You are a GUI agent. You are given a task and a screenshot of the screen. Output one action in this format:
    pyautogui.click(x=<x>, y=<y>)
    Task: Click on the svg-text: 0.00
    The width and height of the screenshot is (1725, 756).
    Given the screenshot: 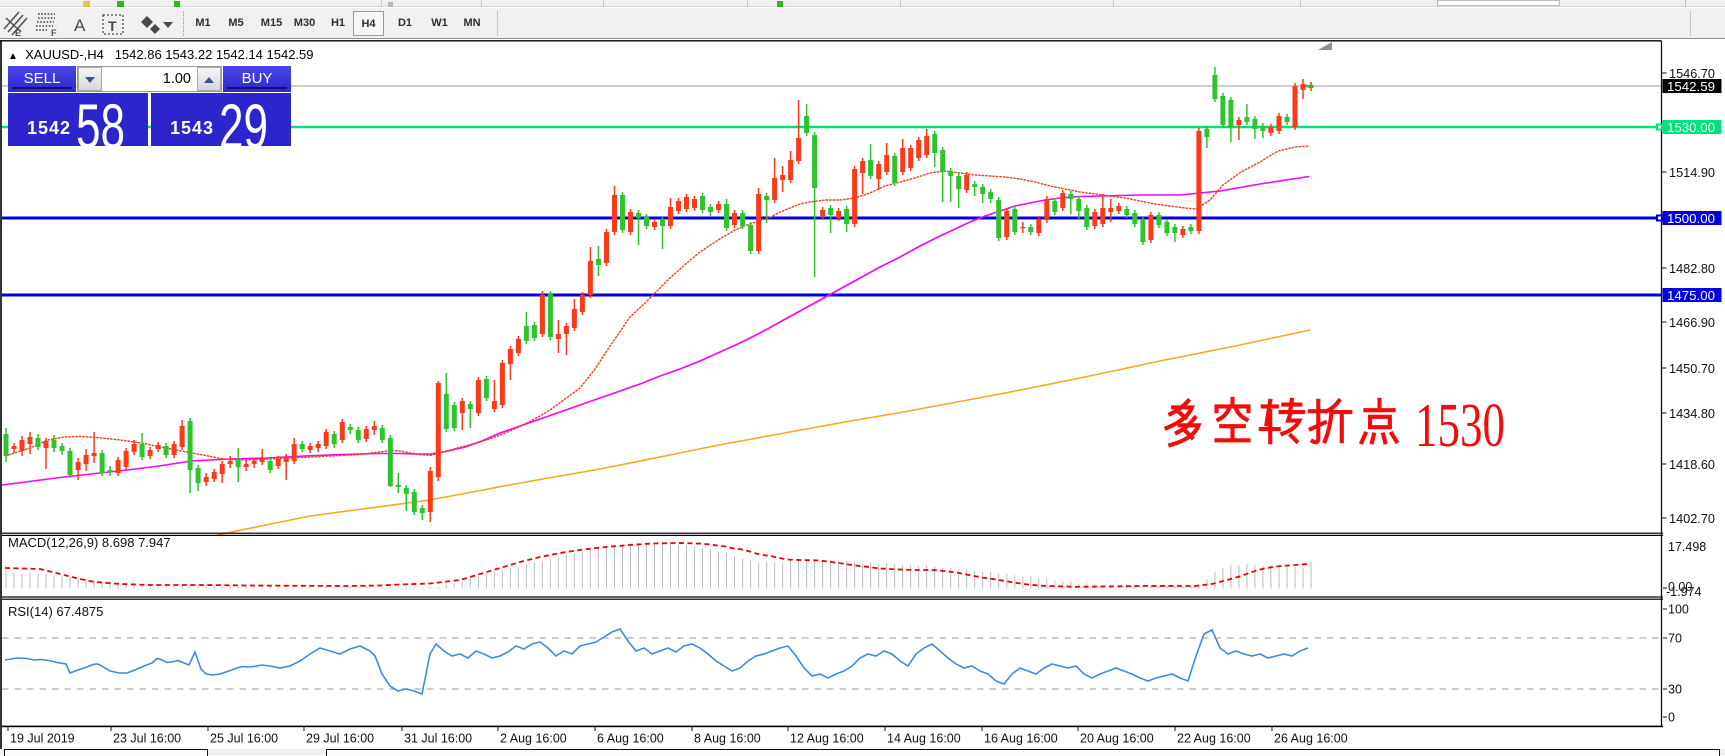 What is the action you would take?
    pyautogui.click(x=1680, y=587)
    